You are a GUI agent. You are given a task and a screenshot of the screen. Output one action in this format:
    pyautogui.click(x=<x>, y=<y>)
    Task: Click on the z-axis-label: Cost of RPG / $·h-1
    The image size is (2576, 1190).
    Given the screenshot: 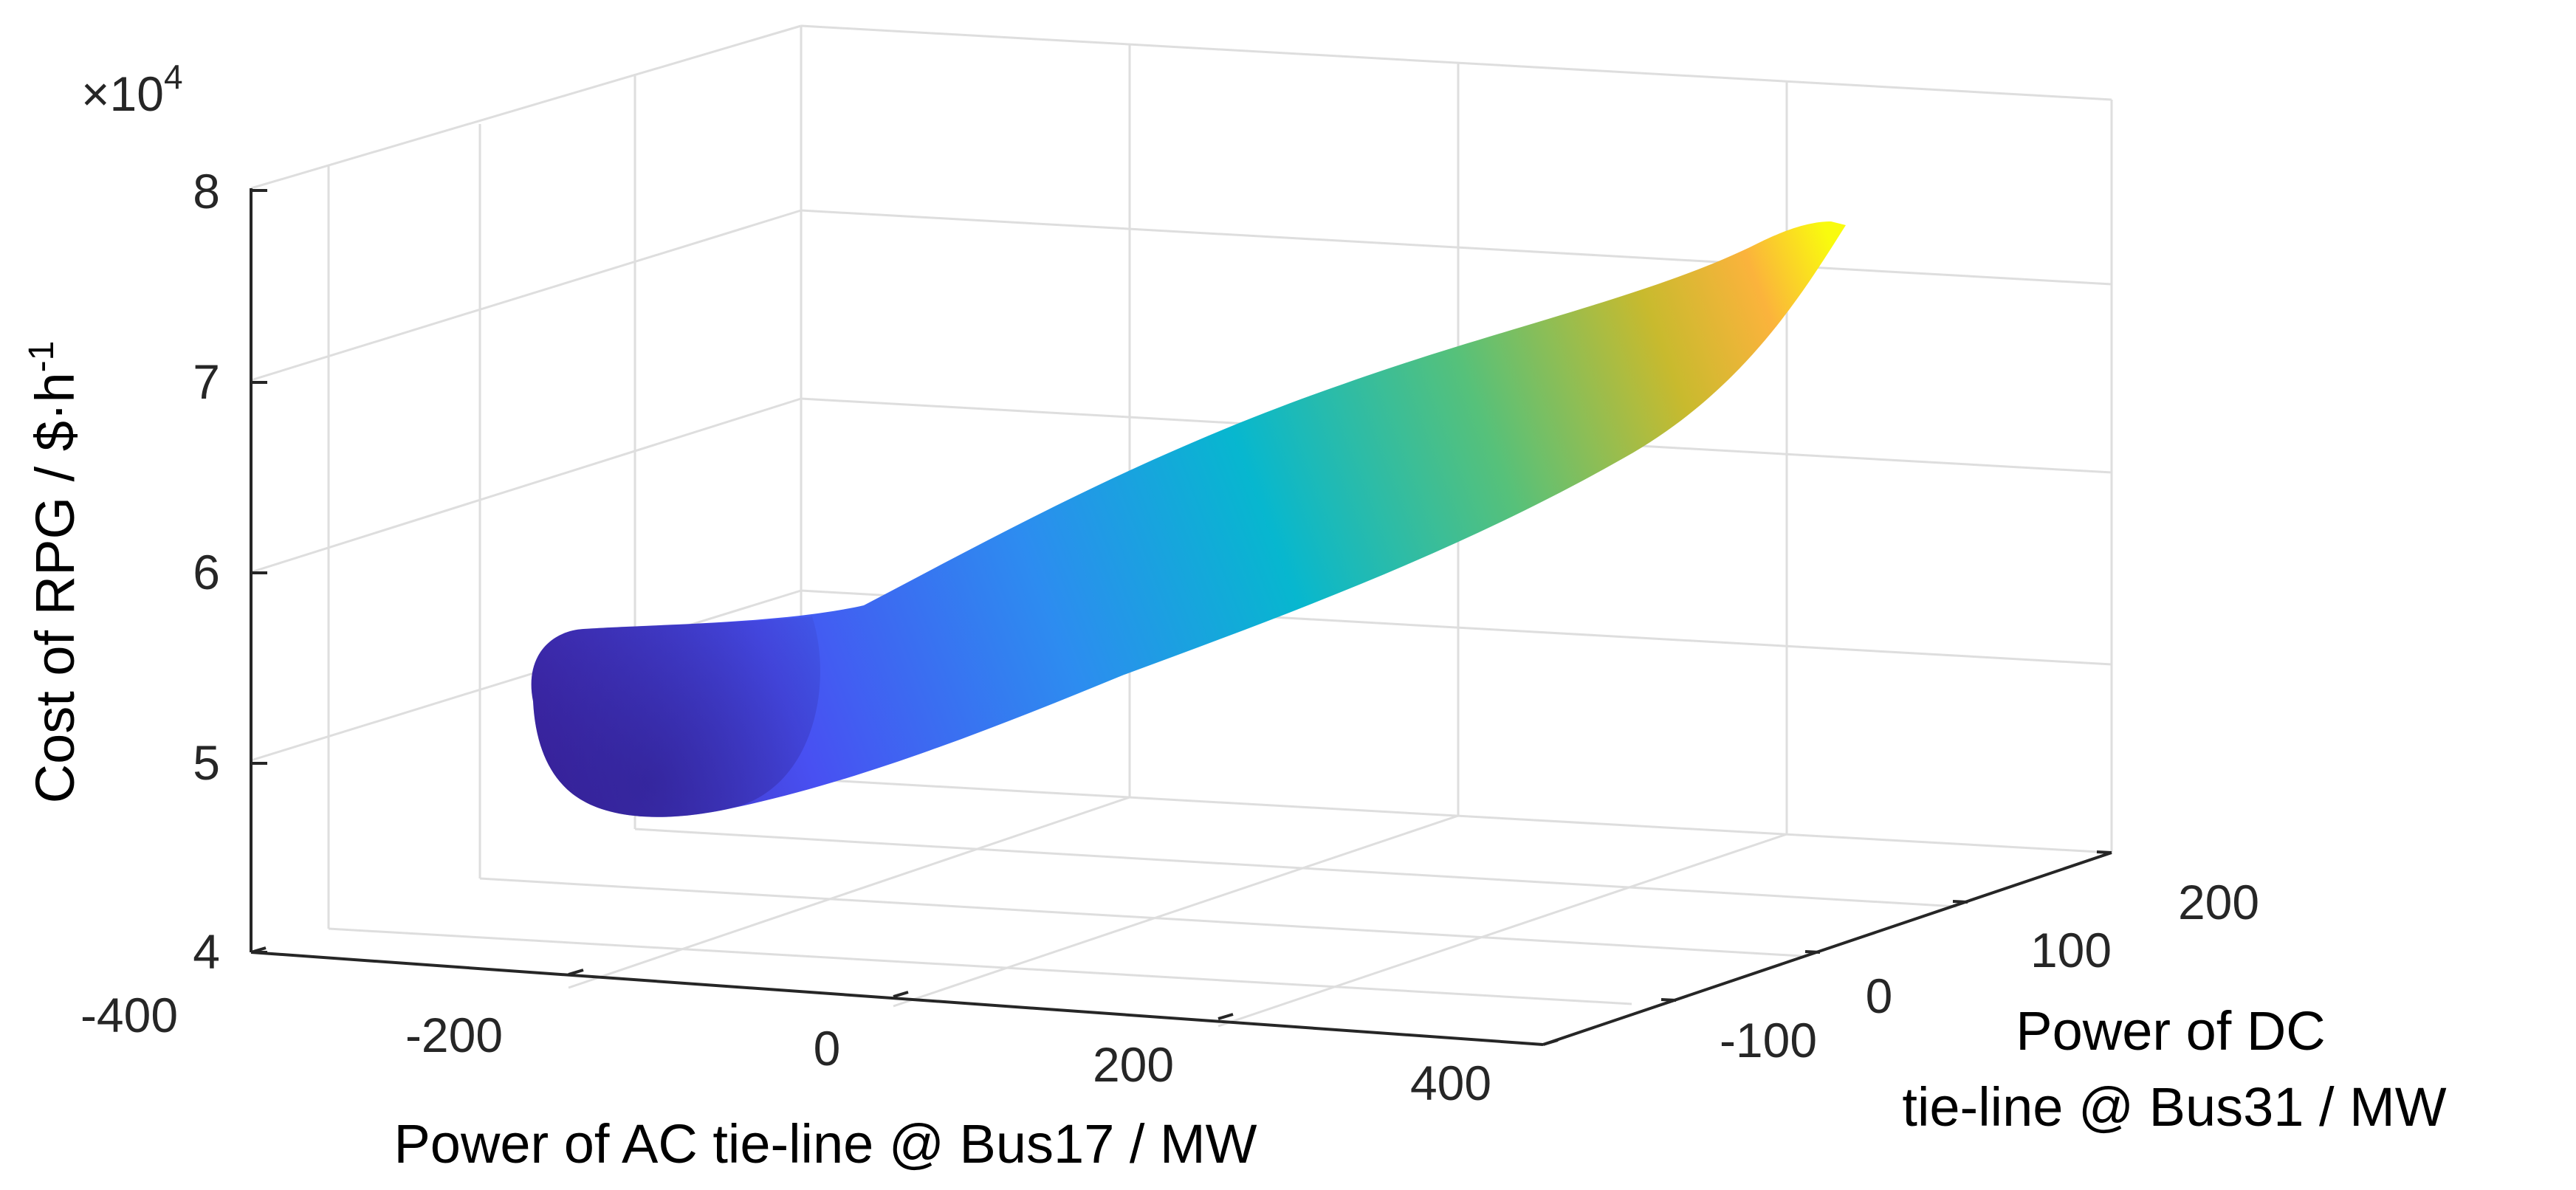 What is the action you would take?
    pyautogui.click(x=54, y=573)
    